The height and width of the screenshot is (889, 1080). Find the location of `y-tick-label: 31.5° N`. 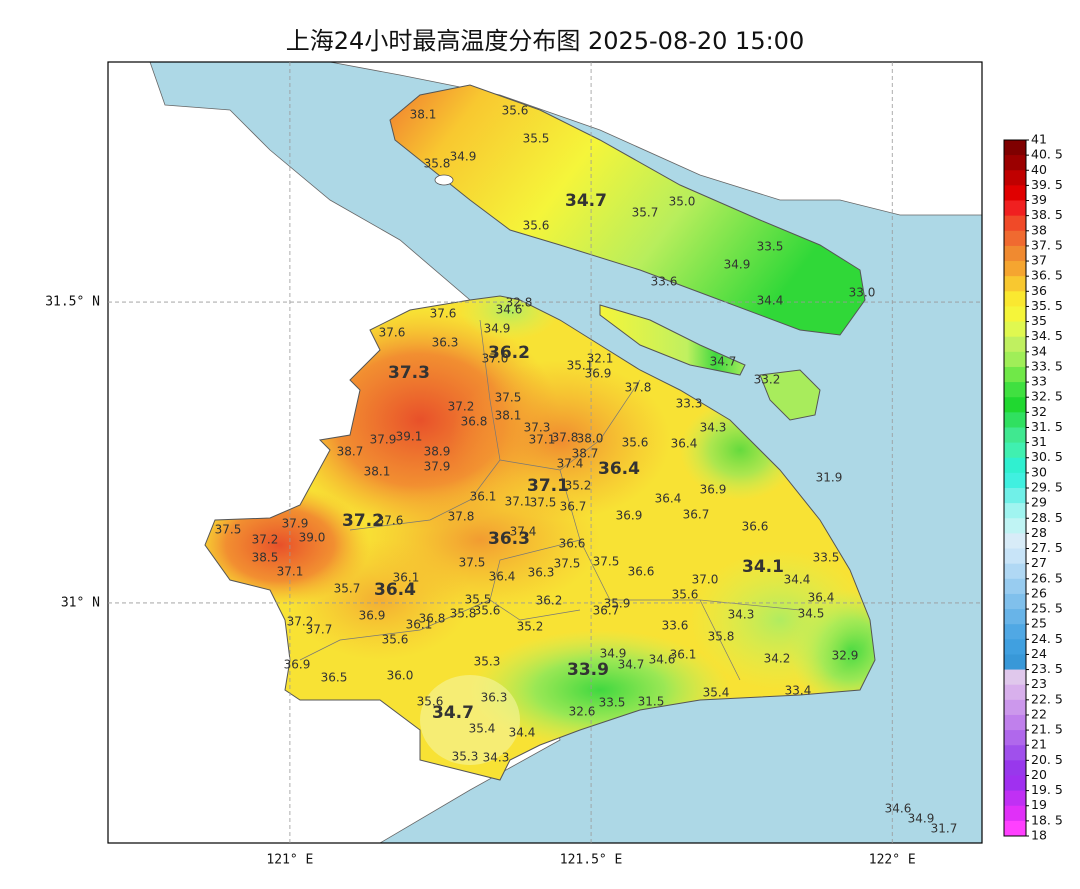

y-tick-label: 31.5° N is located at coordinates (72, 302).